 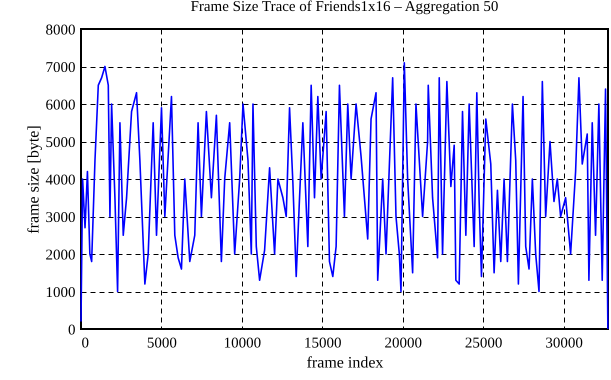 I want to click on x-tick-label: 25000, so click(x=483, y=344).